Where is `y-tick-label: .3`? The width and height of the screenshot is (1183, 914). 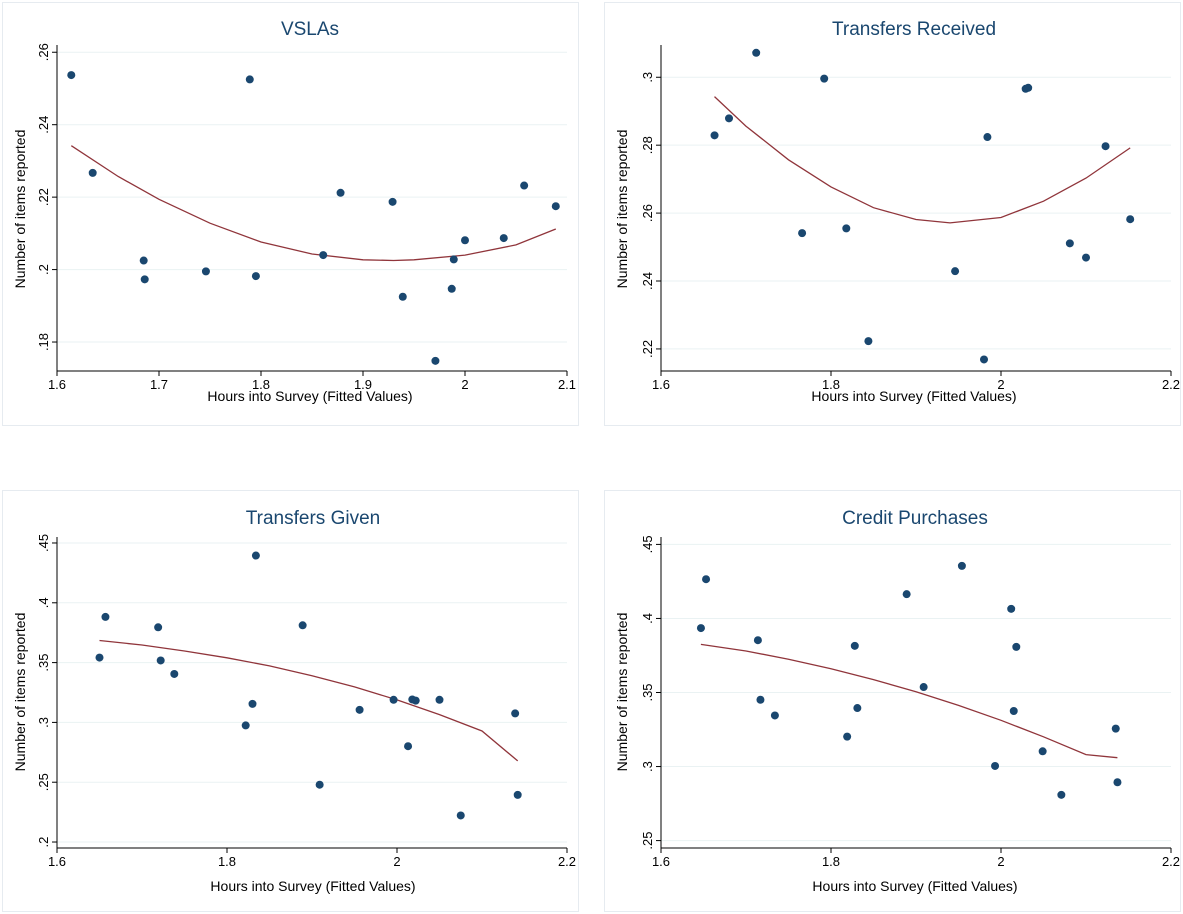
y-tick-label: .3 is located at coordinates (647, 77).